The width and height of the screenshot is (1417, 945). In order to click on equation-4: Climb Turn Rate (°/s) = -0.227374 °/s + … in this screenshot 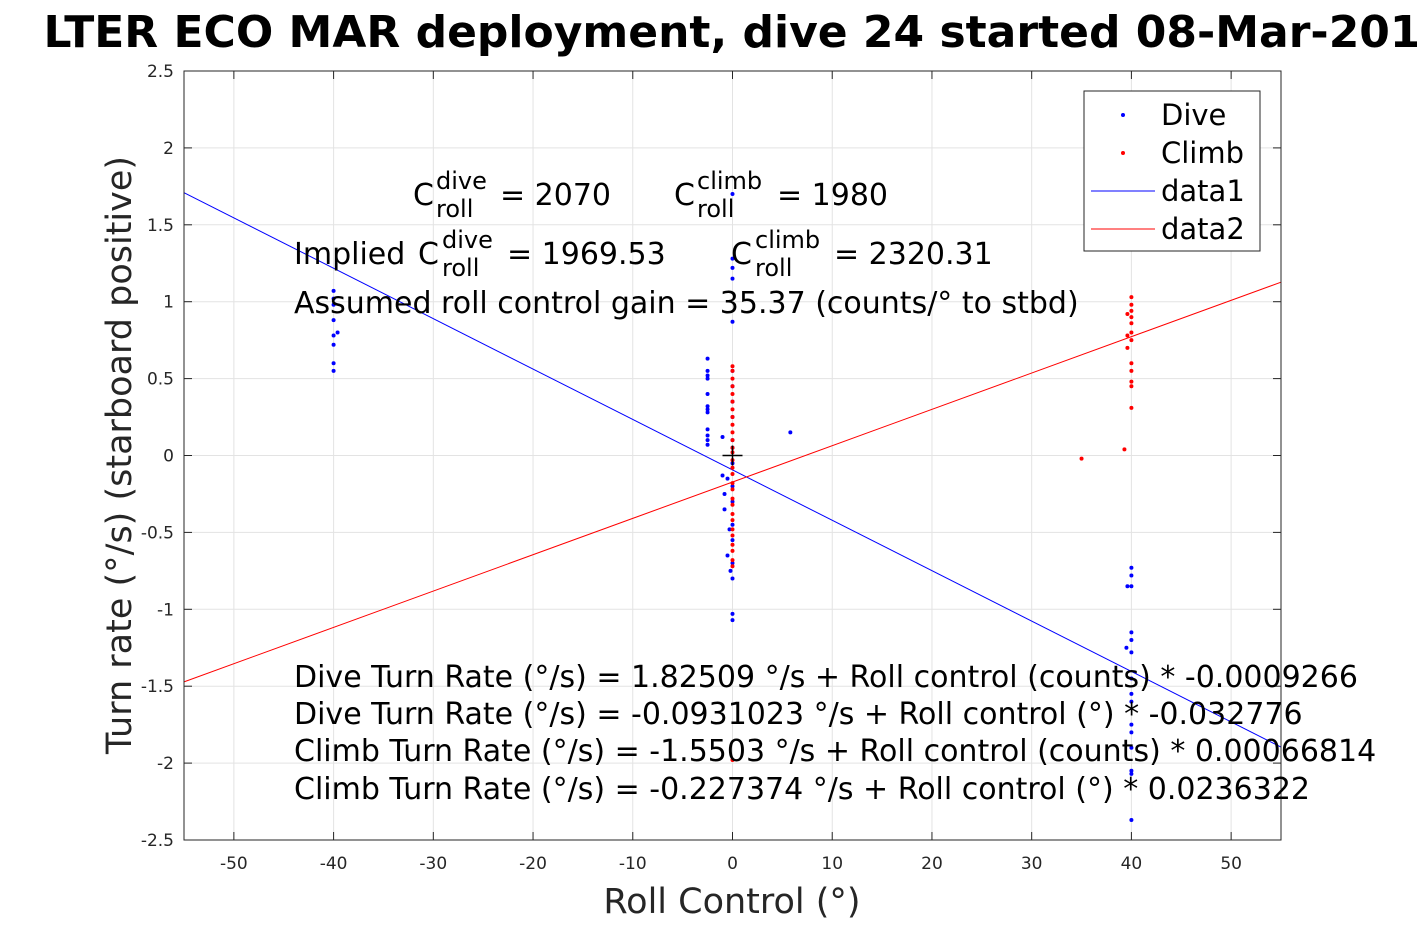, I will do `click(802, 789)`.